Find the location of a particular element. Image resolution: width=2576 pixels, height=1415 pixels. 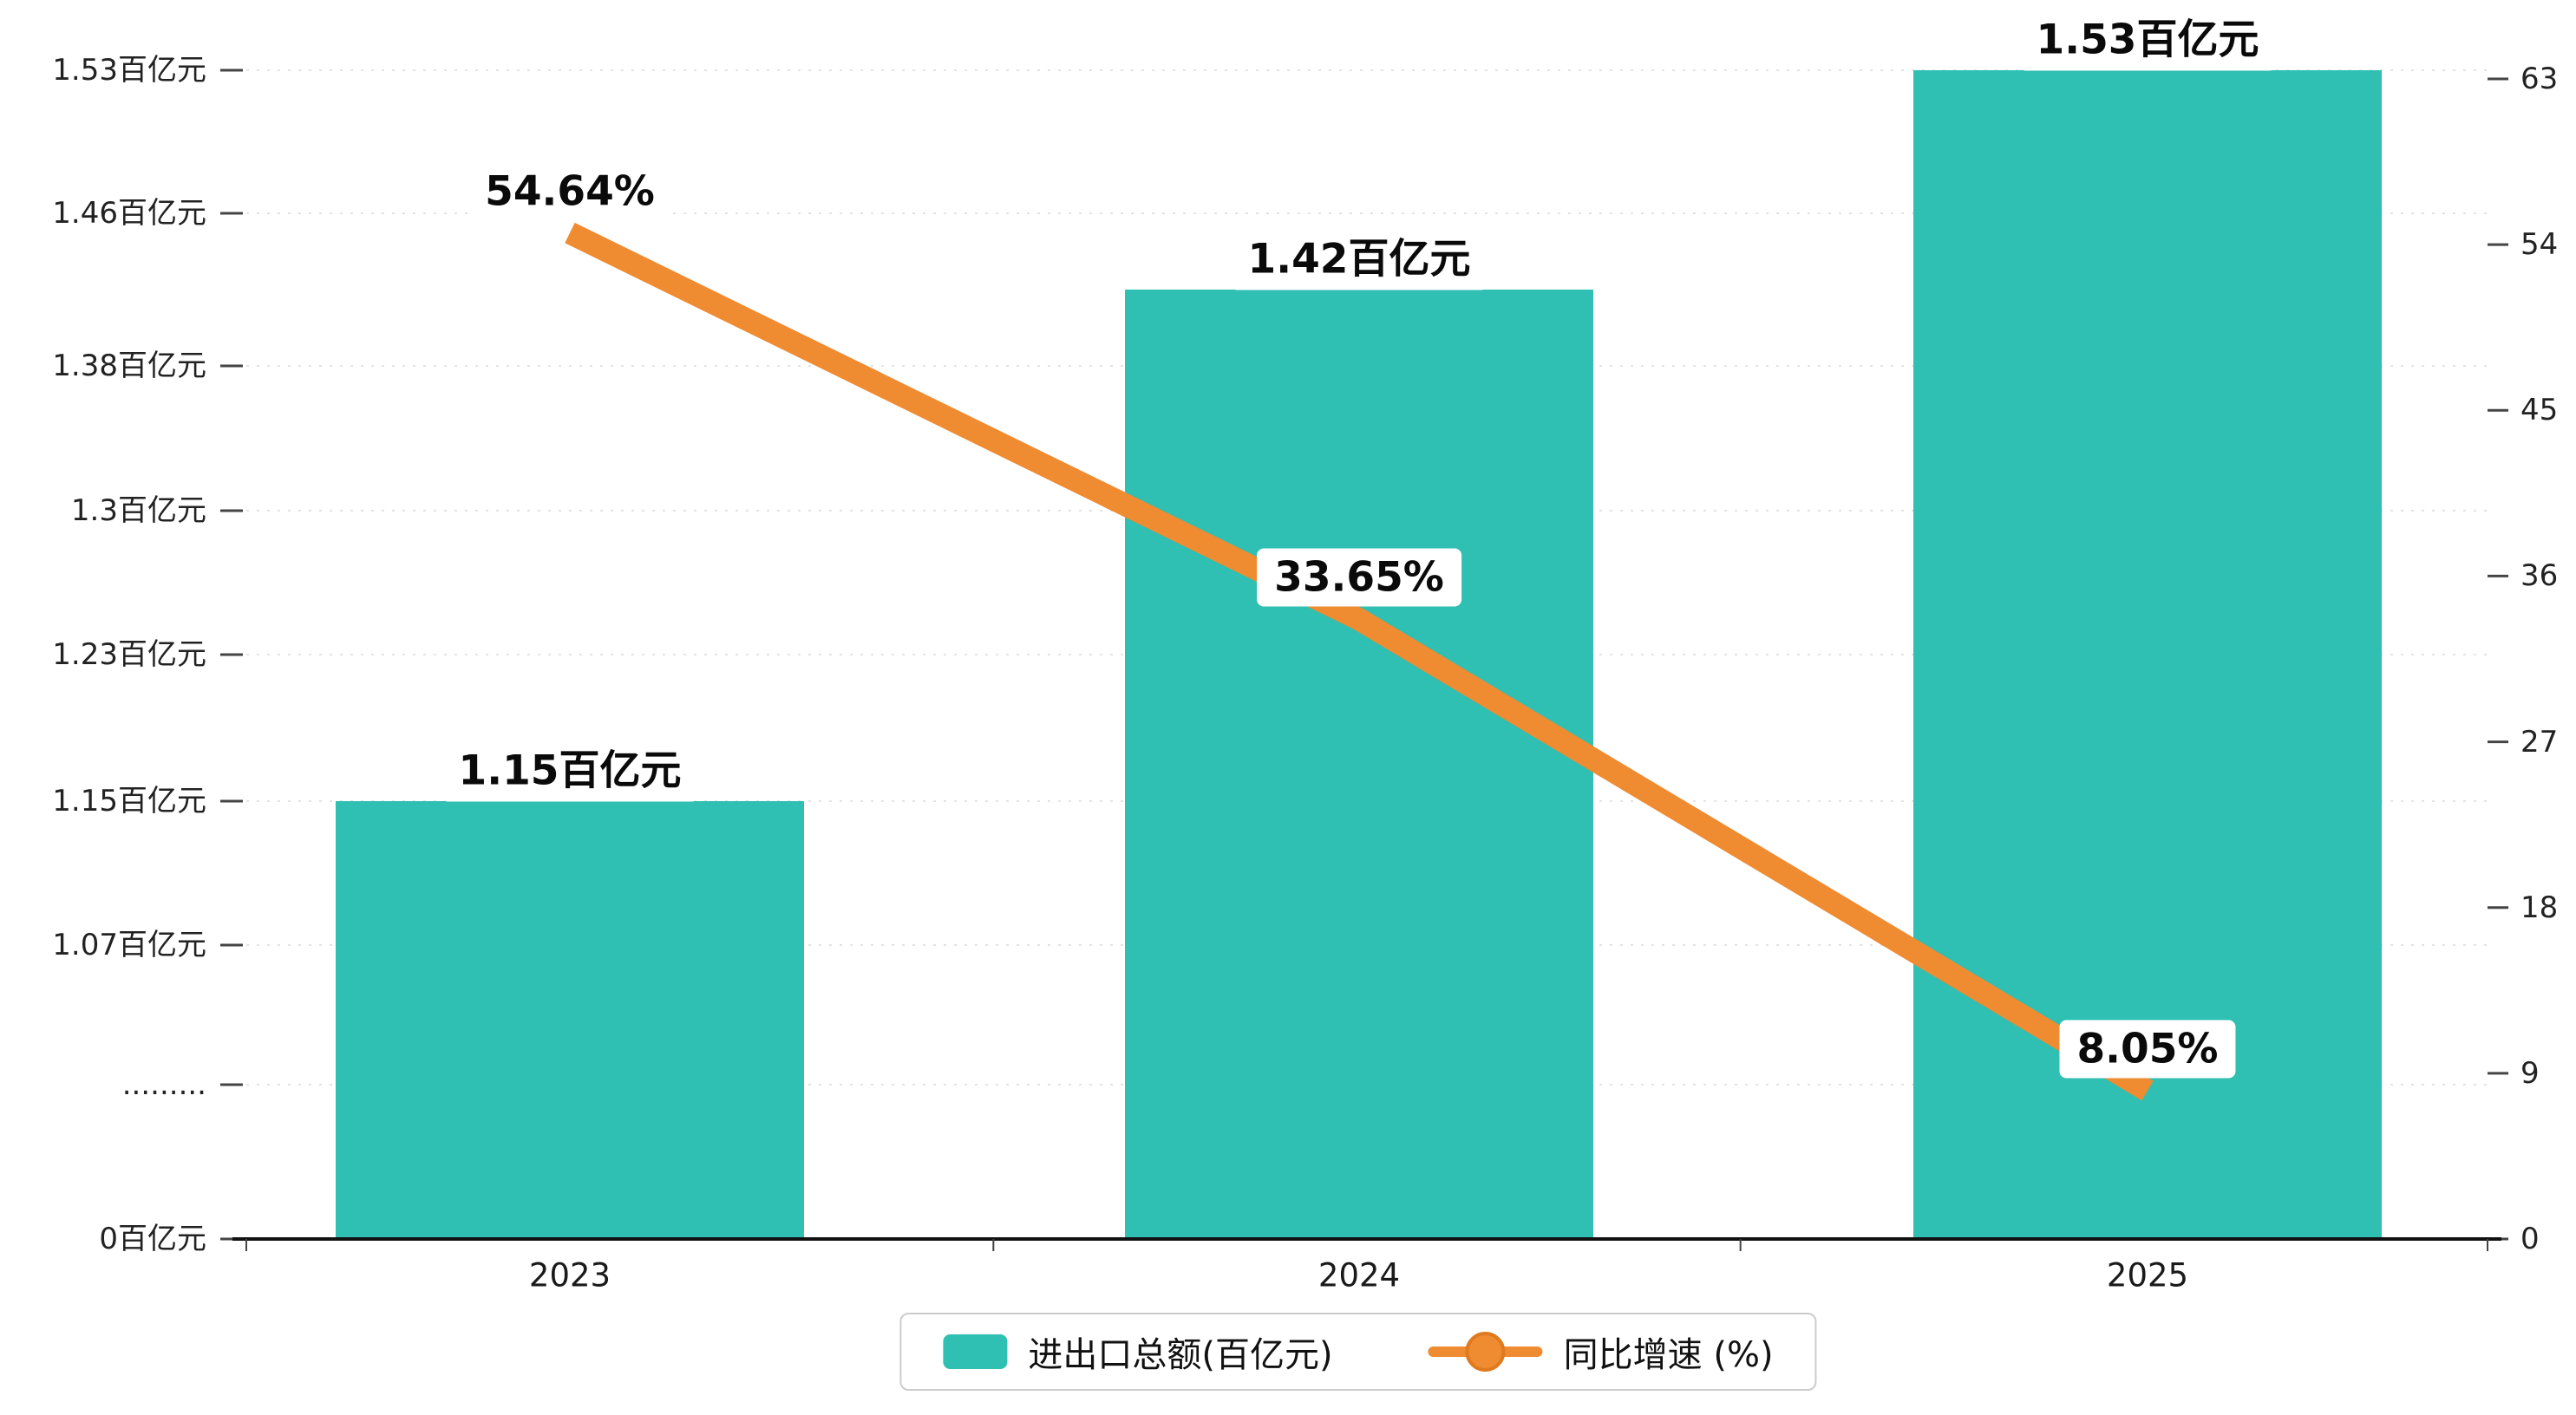

line-legend-marker-icon is located at coordinates (1485, 1352).